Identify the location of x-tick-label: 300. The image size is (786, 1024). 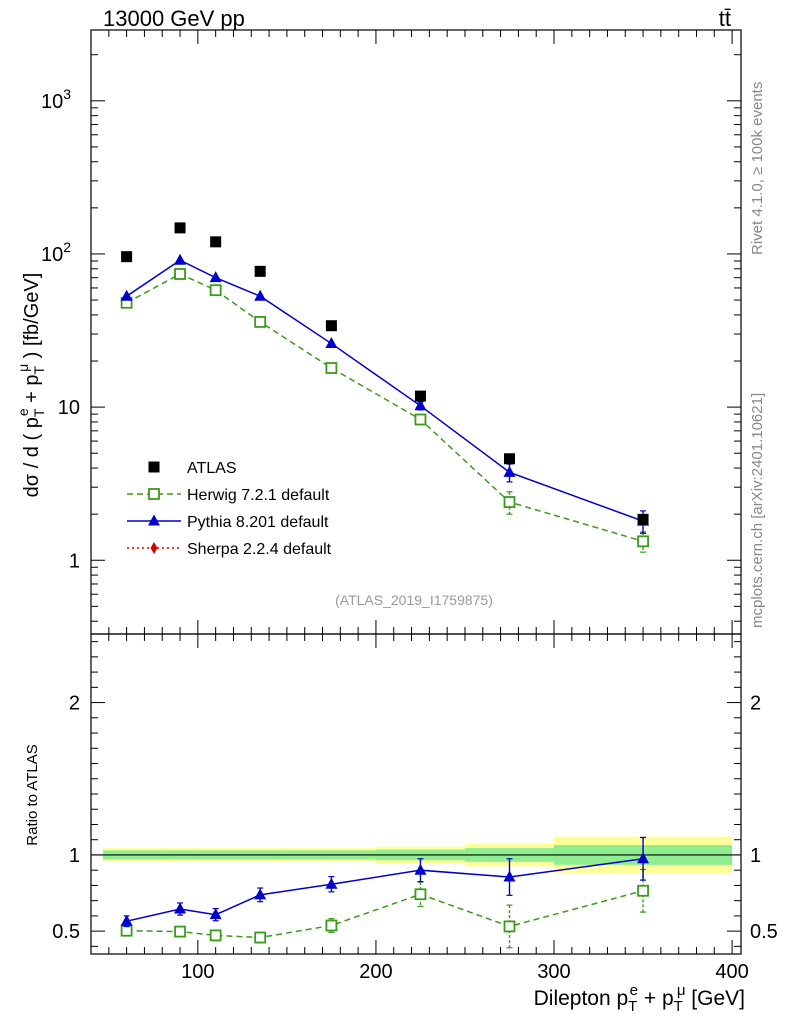
(553, 972).